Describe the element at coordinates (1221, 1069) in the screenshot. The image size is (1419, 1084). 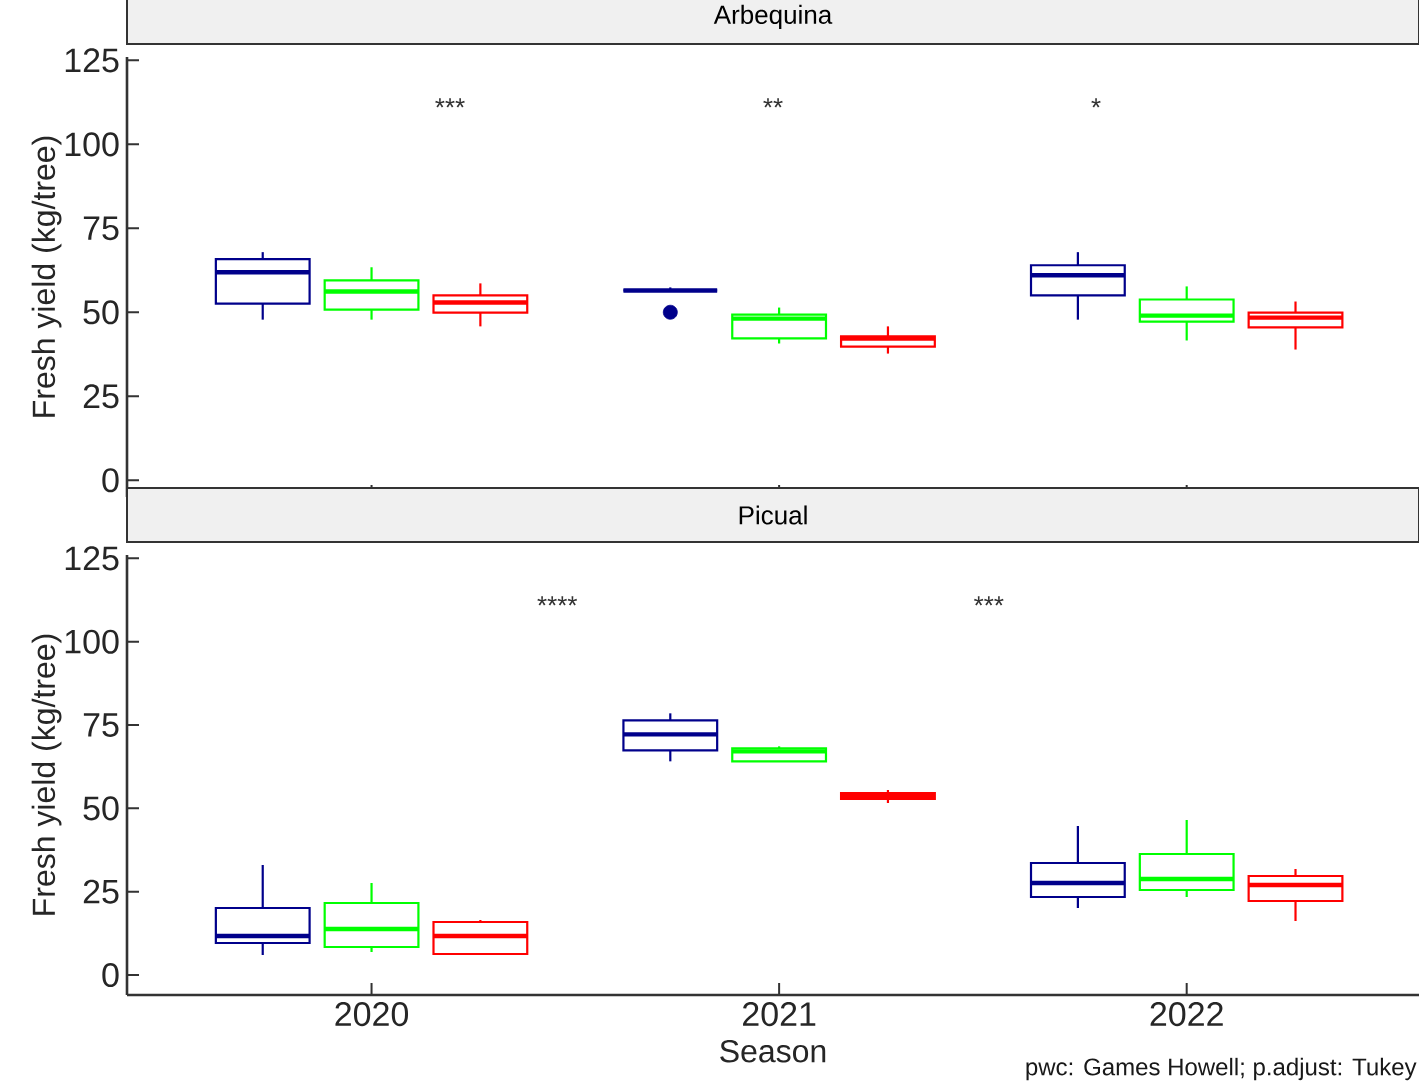
I see `text: pwc: Games Howell; p.adjust: Tukey` at that location.